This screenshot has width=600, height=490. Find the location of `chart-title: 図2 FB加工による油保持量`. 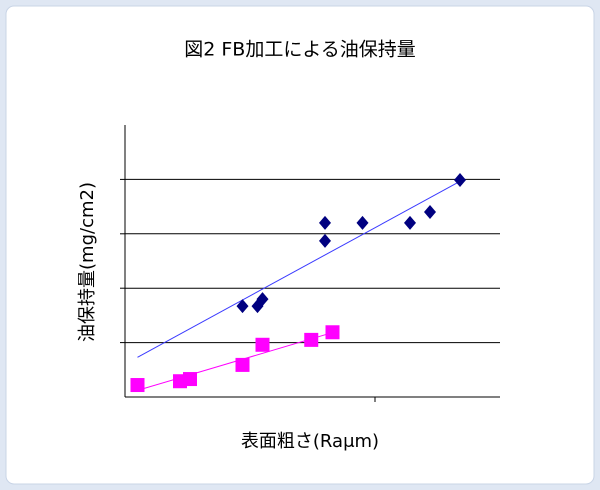

chart-title: 図2 FB加工による油保持量 is located at coordinates (300, 50).